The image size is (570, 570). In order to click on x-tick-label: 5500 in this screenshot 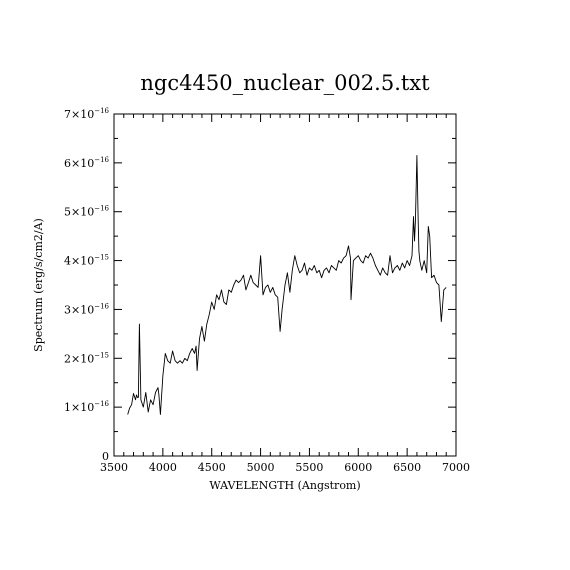, I will do `click(309, 467)`.